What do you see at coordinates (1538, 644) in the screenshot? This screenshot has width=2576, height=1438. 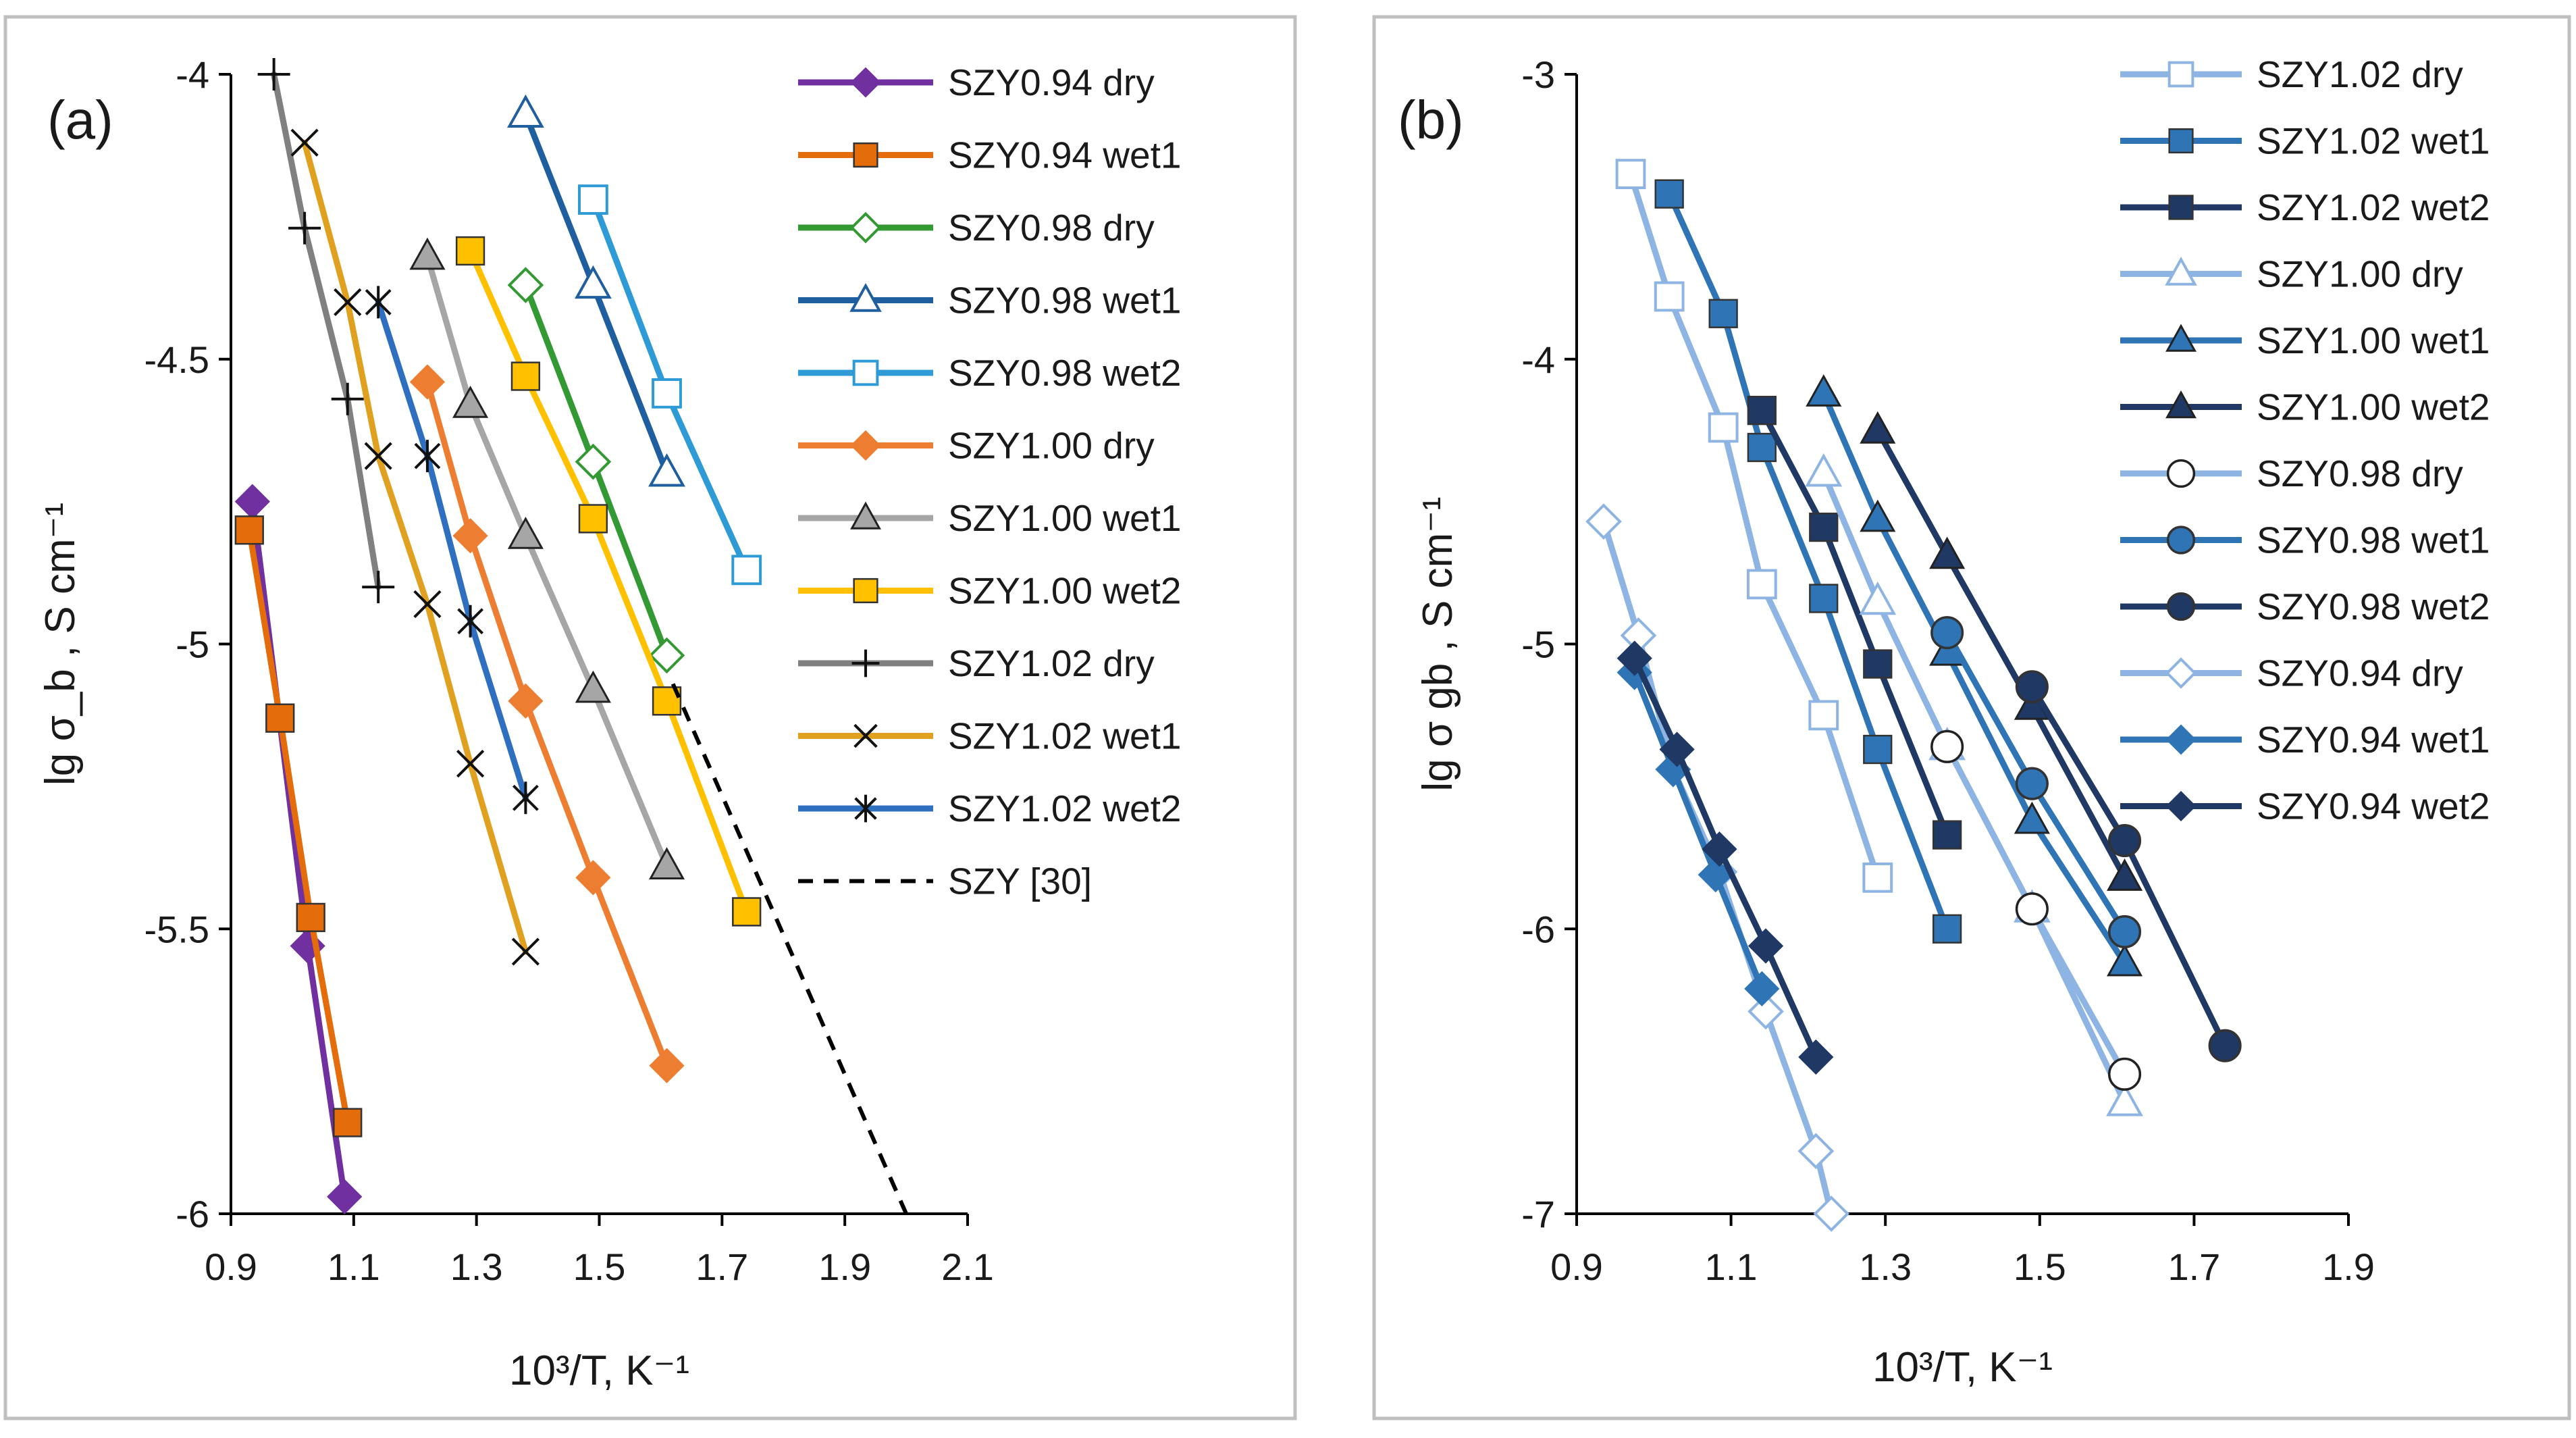 I see `y-tick-label: -5` at bounding box center [1538, 644].